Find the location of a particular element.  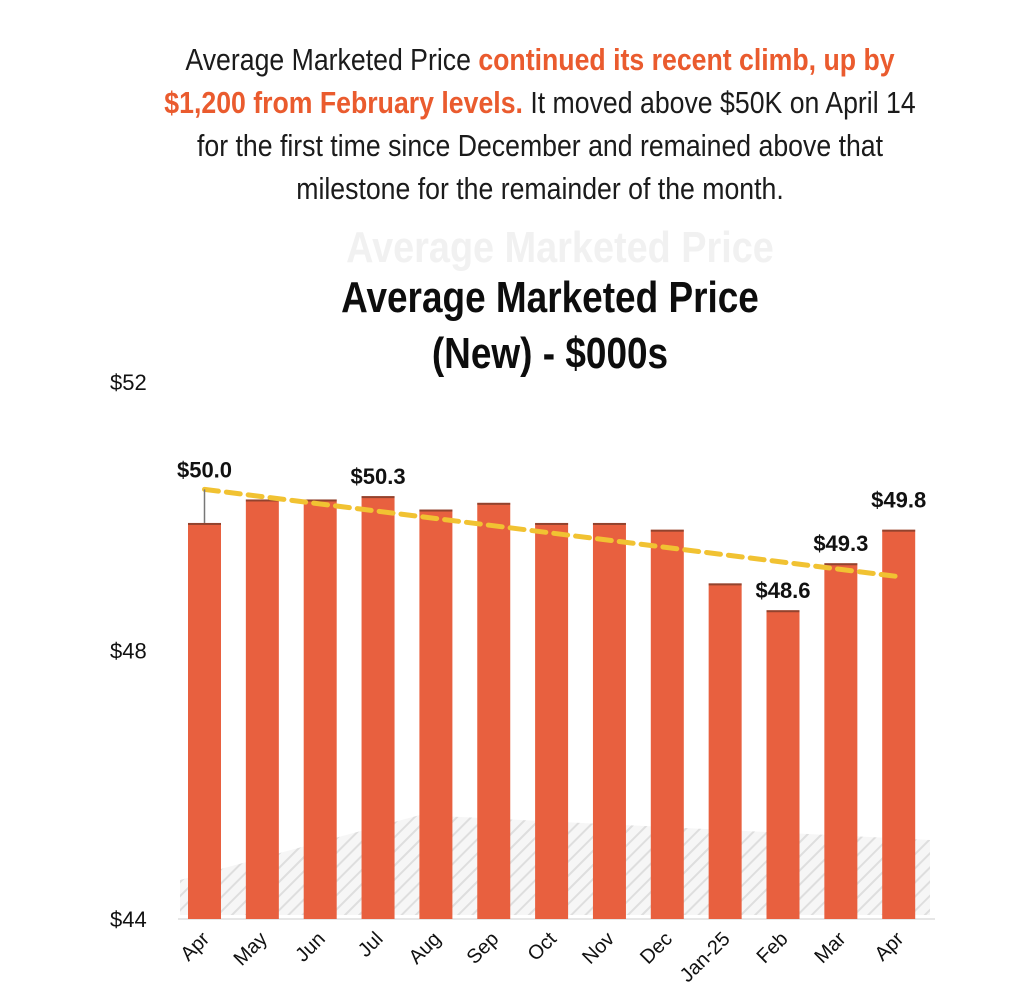

x-tick-label: Sep is located at coordinates (483, 948).